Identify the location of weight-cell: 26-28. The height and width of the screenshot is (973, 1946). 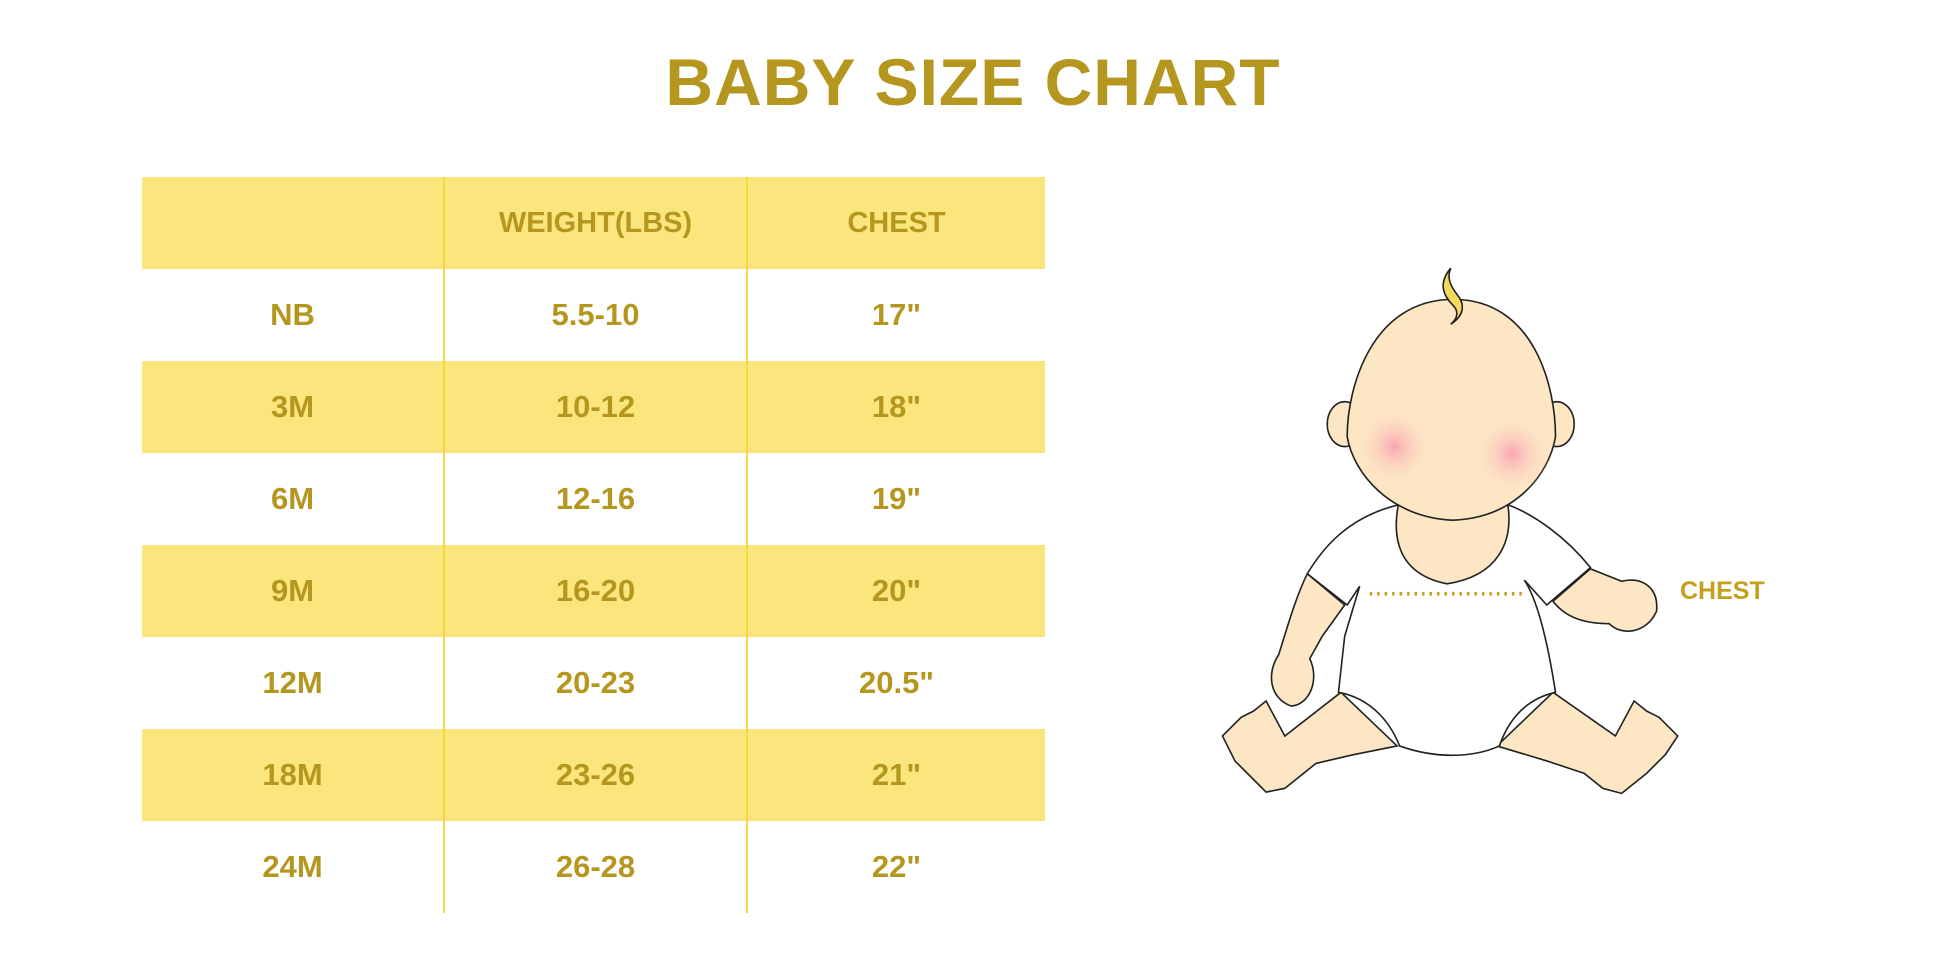
(595, 867).